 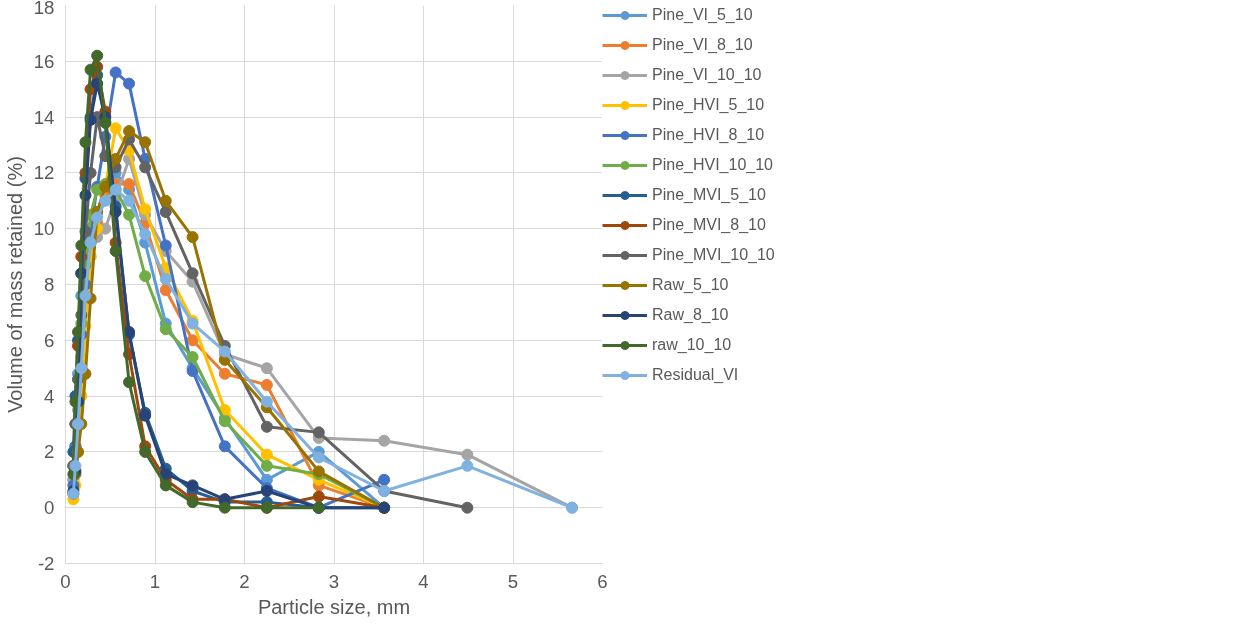 What do you see at coordinates (709, 195) in the screenshot?
I see `legend-label: Pine_MVI_5_10` at bounding box center [709, 195].